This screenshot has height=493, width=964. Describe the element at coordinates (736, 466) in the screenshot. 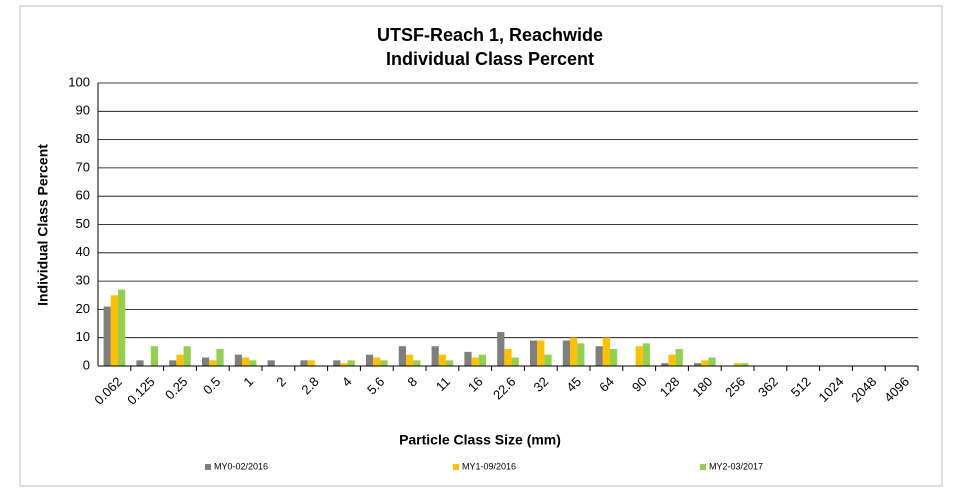

I see `legend-label: MY2-03/2017` at that location.